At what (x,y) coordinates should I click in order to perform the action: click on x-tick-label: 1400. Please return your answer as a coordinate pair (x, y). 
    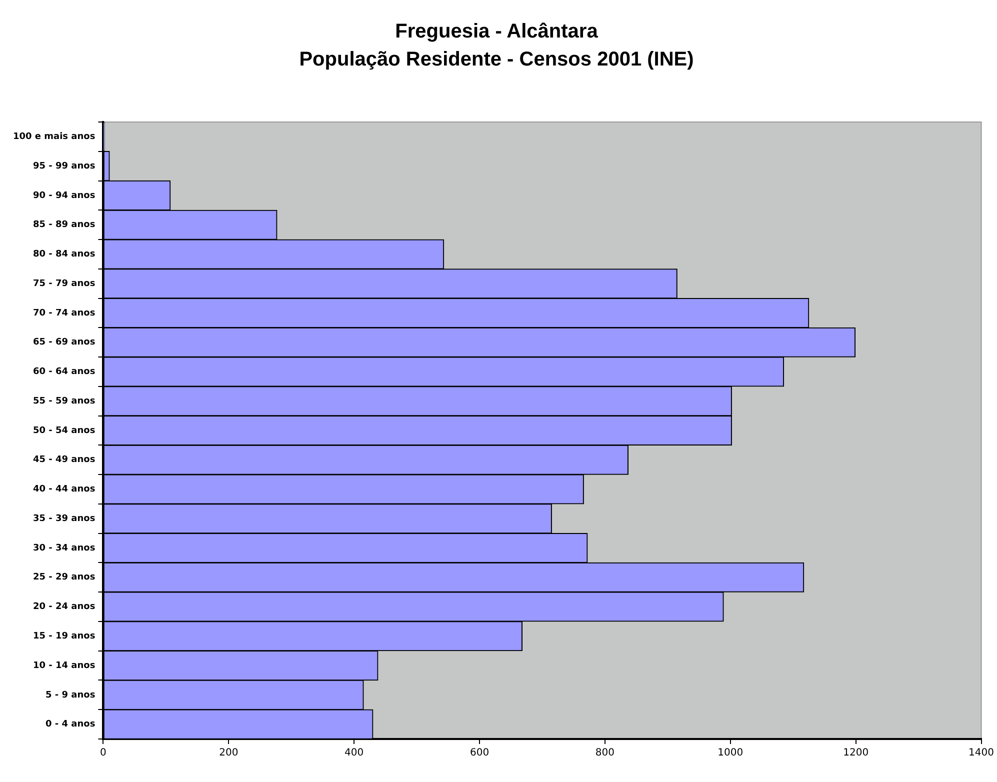
    Looking at the image, I should click on (981, 753).